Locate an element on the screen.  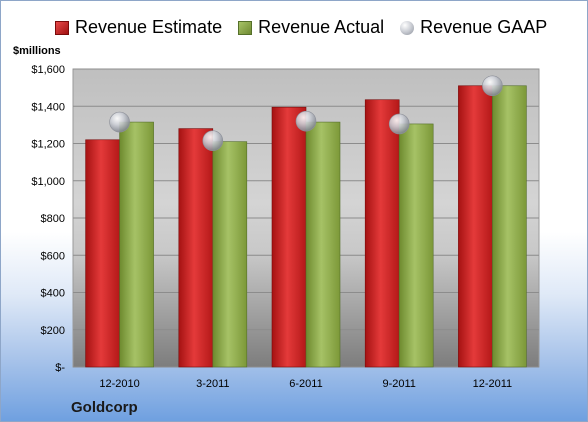
y-tick-label: $400 is located at coordinates (53, 294).